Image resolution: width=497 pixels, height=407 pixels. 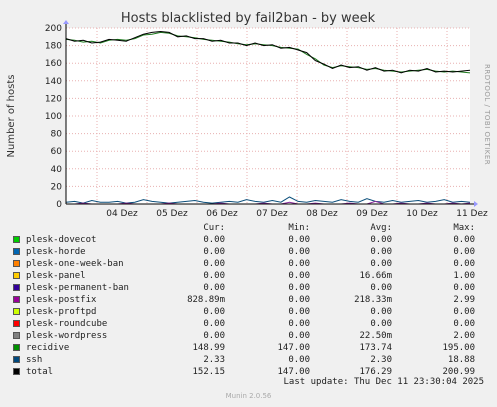 What do you see at coordinates (208, 348) in the screenshot?
I see `legend-cur: 148.99` at bounding box center [208, 348].